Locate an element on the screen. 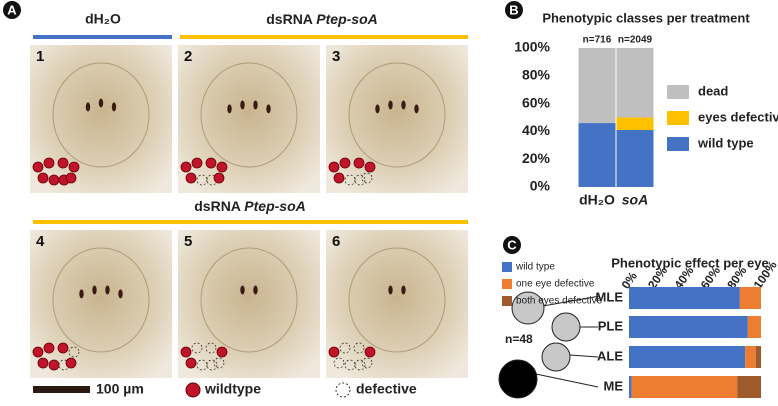  annotation: n=716 is located at coordinates (597, 40).